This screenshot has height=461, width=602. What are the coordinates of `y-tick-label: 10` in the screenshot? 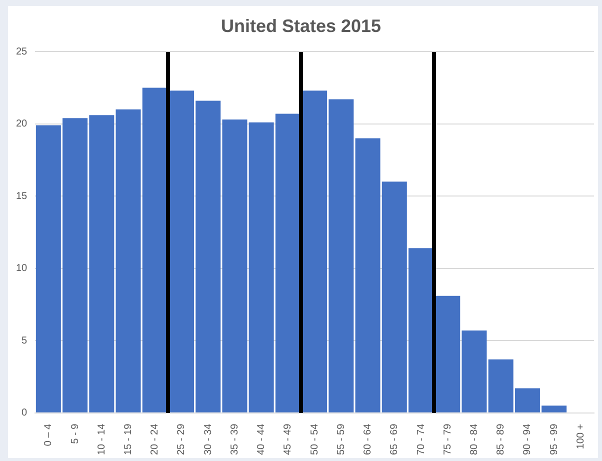 It's located at (22, 268).